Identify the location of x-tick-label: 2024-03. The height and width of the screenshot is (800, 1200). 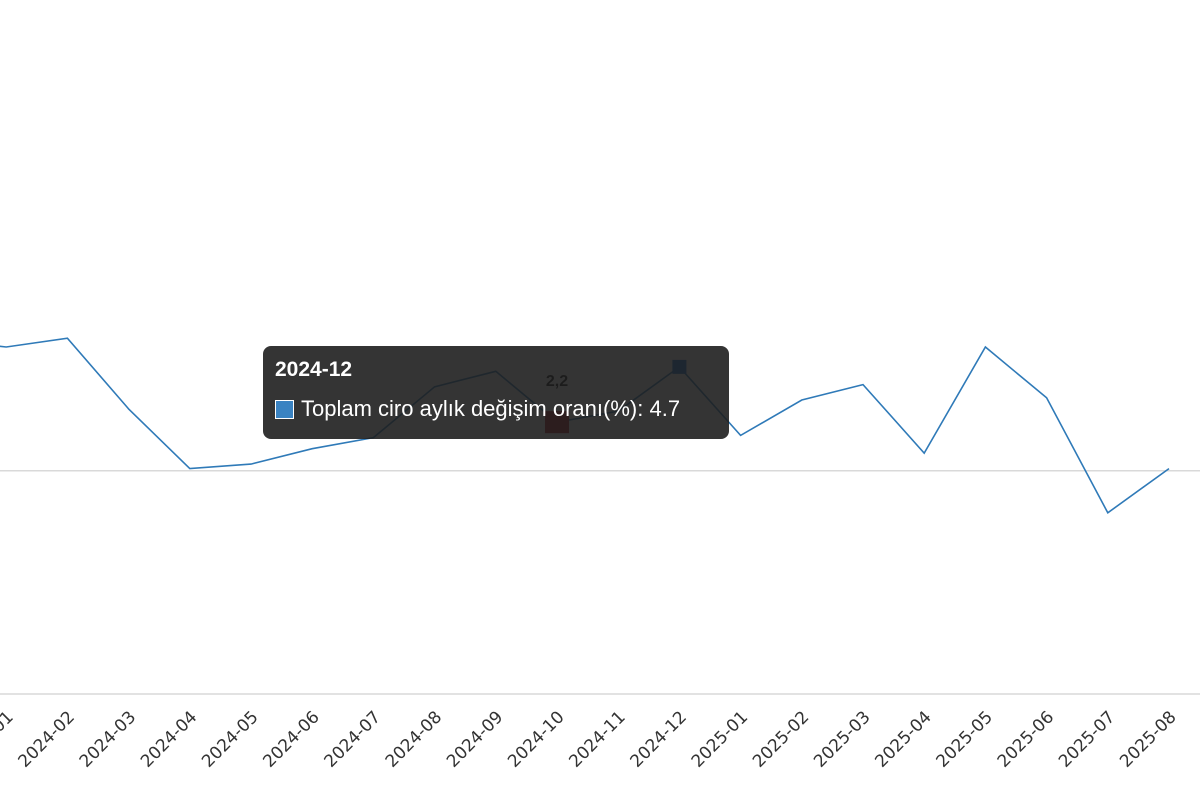
(108, 739).